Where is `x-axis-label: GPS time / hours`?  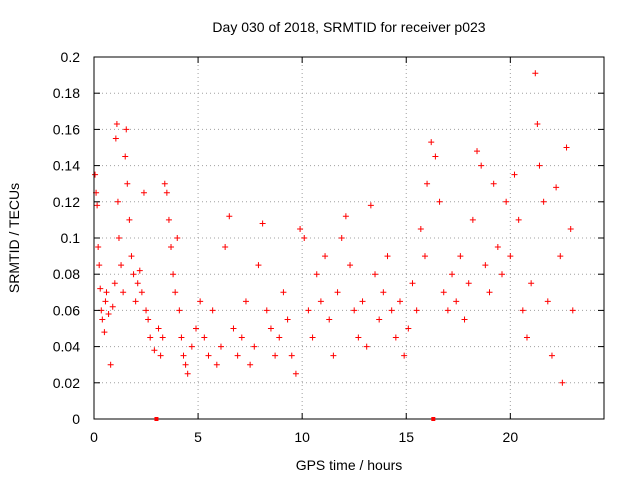 x-axis-label: GPS time / hours is located at coordinates (349, 465).